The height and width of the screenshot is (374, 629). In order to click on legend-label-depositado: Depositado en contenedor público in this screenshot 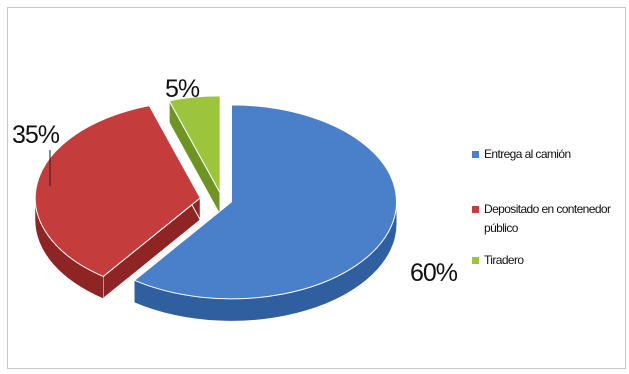, I will do `click(547, 218)`.